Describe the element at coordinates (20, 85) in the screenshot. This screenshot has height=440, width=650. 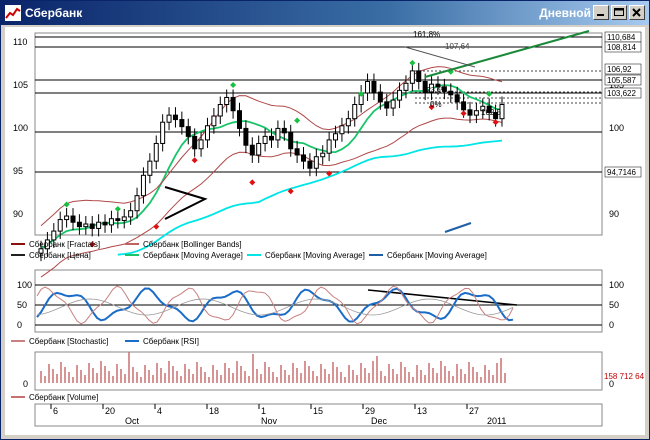
I see `price-tick-left: 105` at that location.